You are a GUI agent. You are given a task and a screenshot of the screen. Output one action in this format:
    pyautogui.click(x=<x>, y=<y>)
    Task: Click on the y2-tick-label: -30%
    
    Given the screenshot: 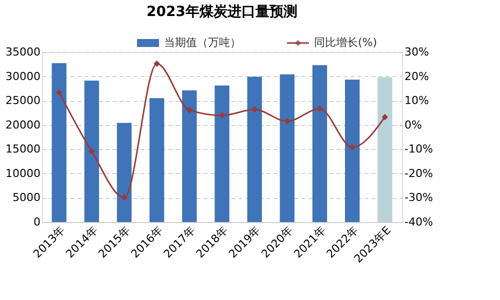 What is the action you would take?
    pyautogui.click(x=418, y=197)
    